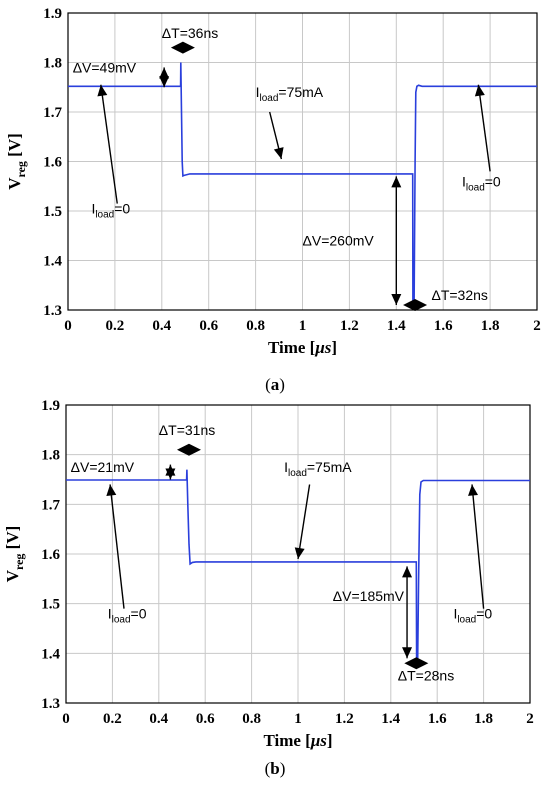  I want to click on caption-letter: a, so click(275, 384).